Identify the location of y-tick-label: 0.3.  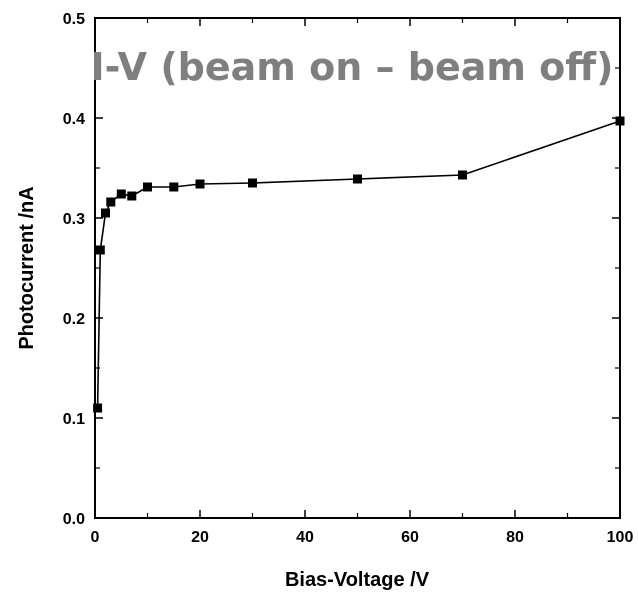
(74, 219).